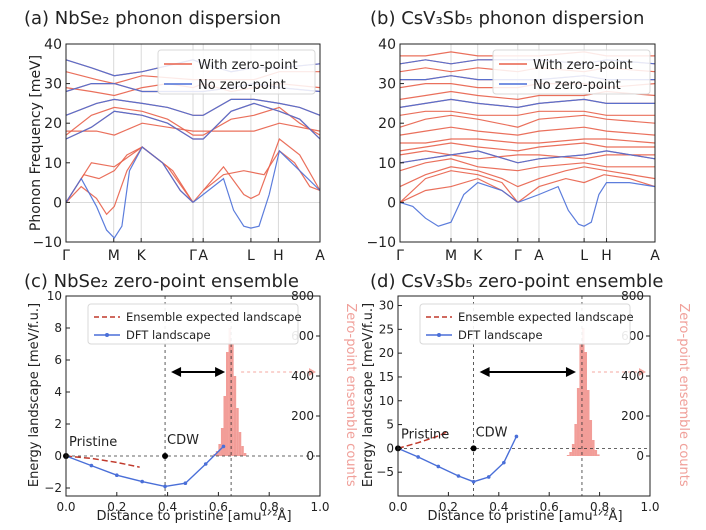 The height and width of the screenshot is (530, 706). Describe the element at coordinates (176, 372) in the screenshot. I see `panel-c-arrow-head-left` at that location.